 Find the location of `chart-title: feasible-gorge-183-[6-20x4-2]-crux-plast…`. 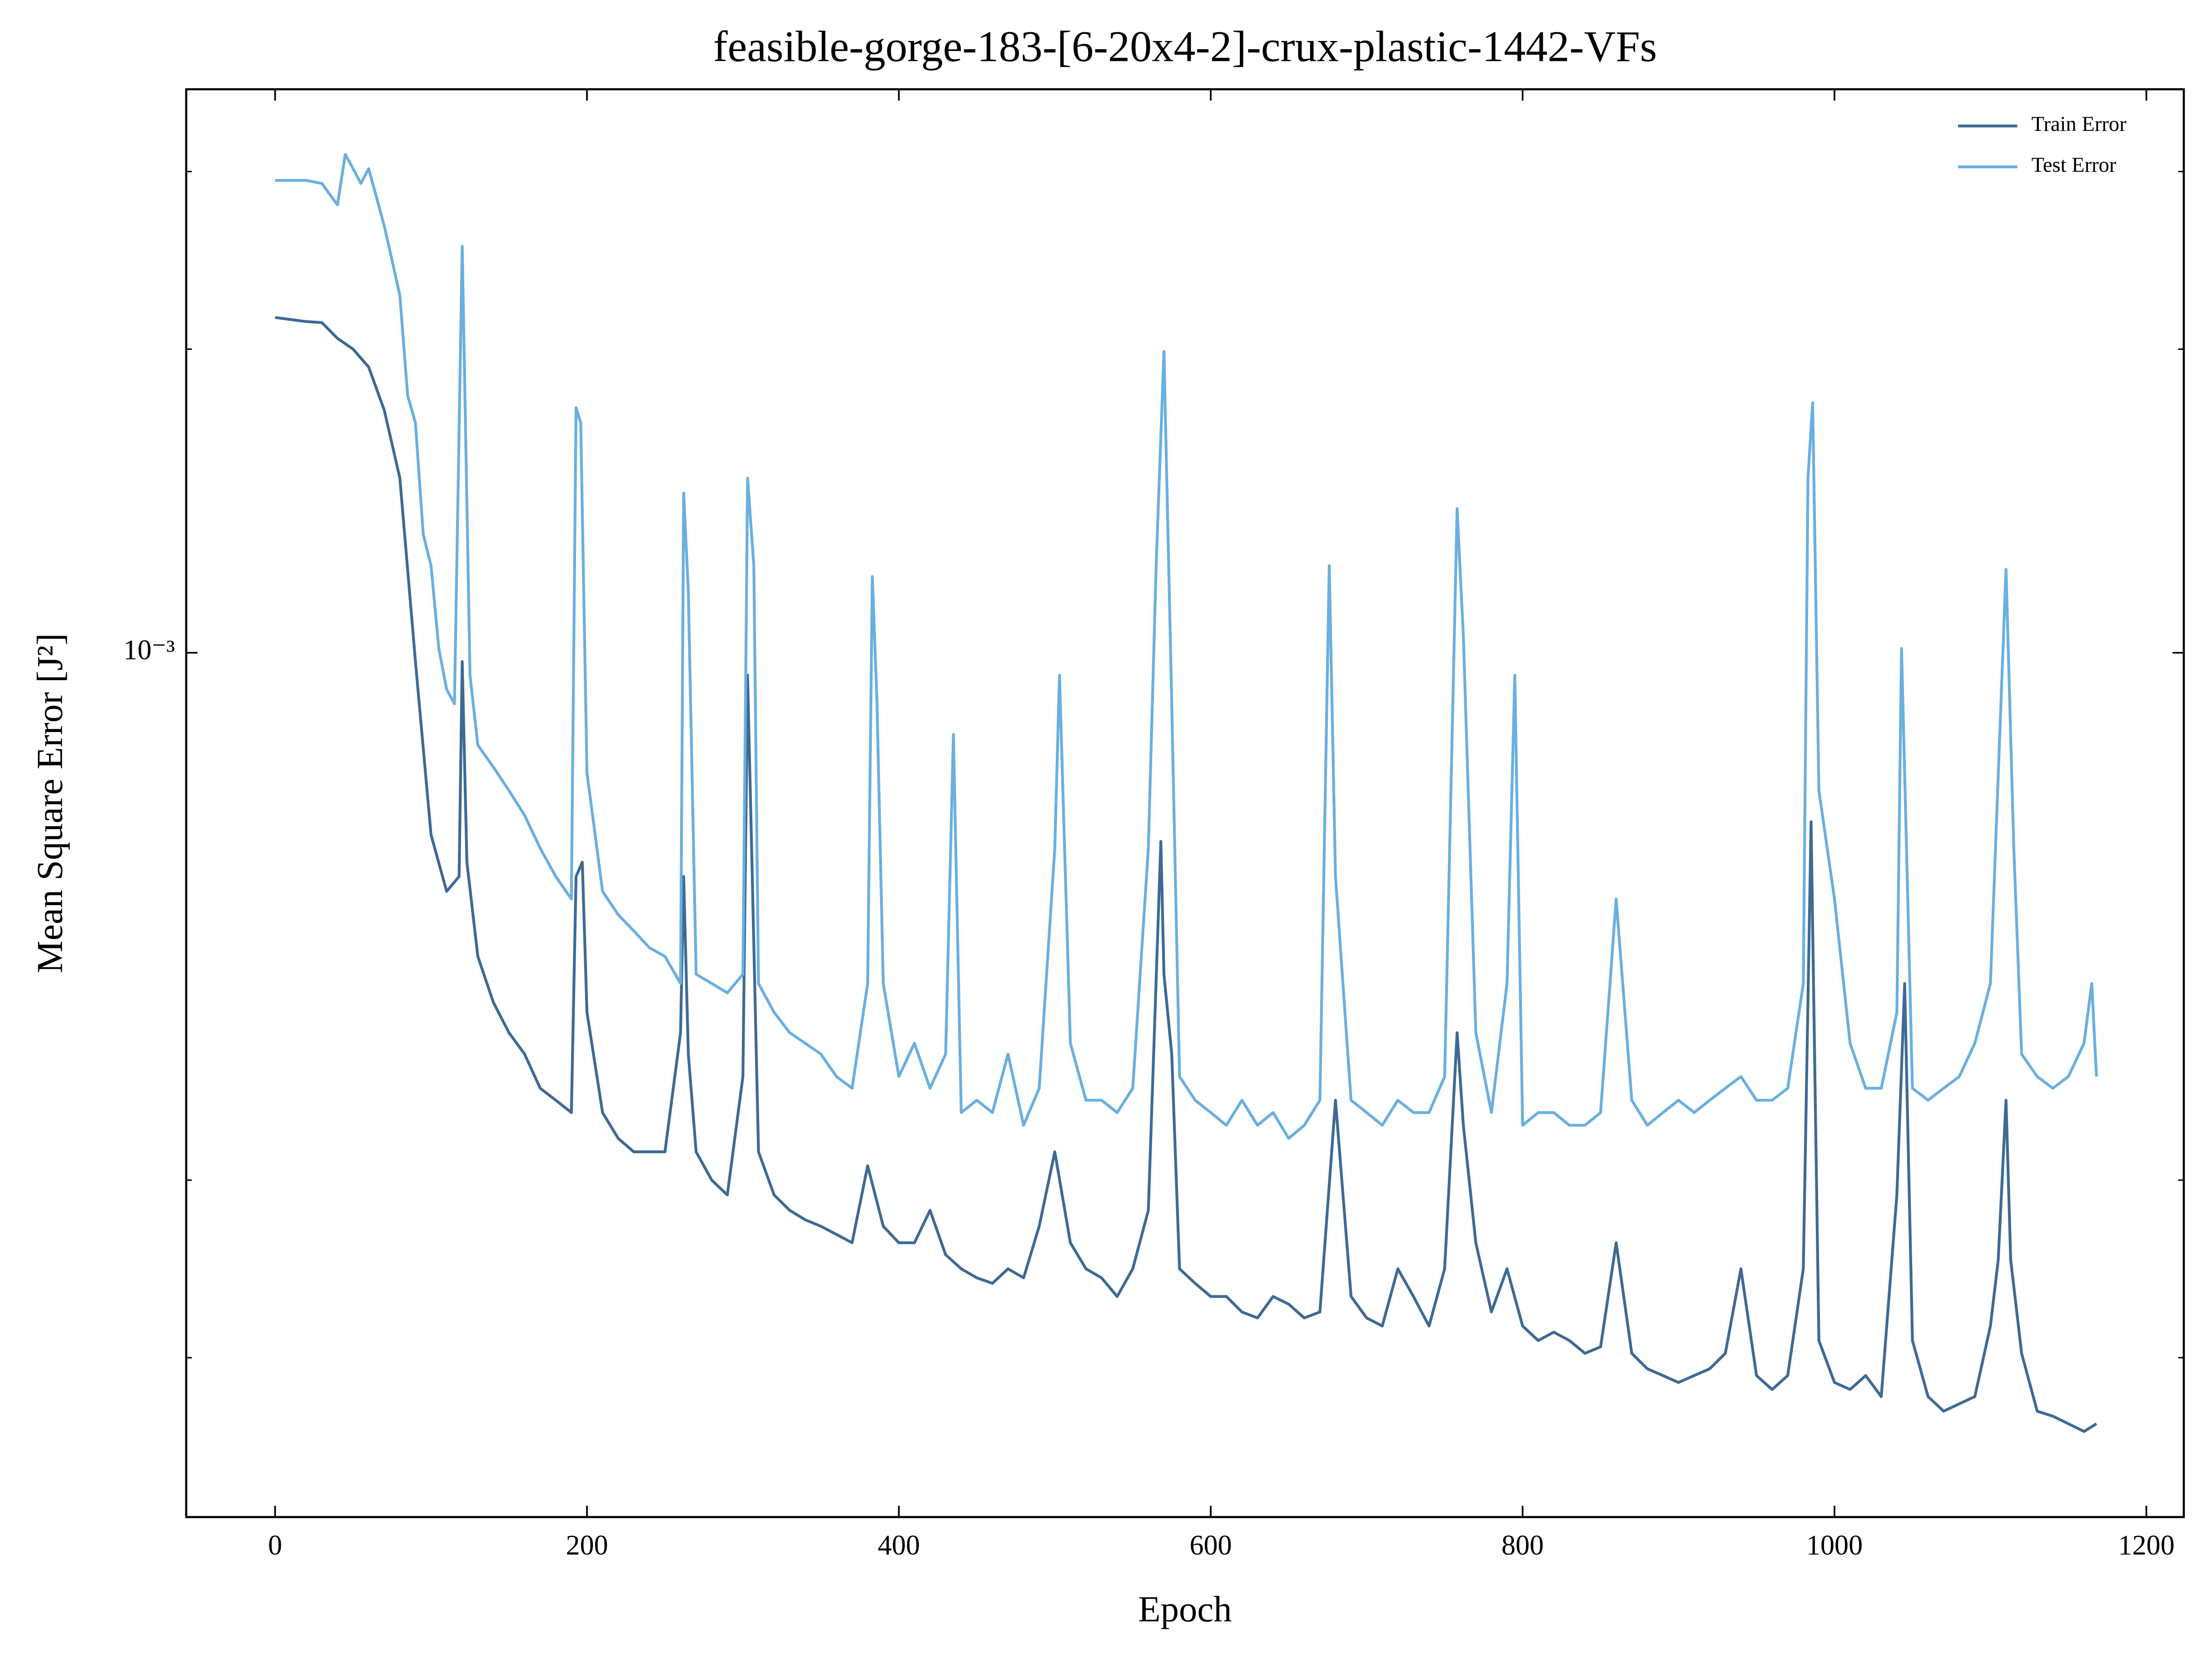

chart-title: feasible-gorge-183-[6-20x4-2]-crux-plast… is located at coordinates (1185, 46).